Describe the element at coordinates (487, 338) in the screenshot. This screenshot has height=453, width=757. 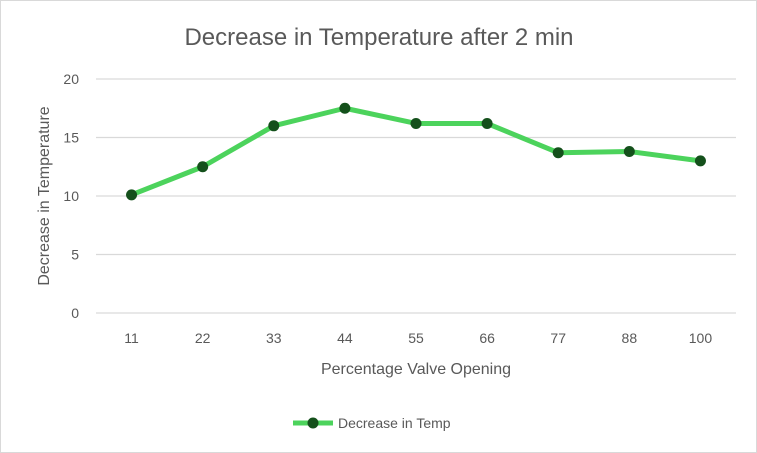
I see `x-tick-label: 66` at that location.